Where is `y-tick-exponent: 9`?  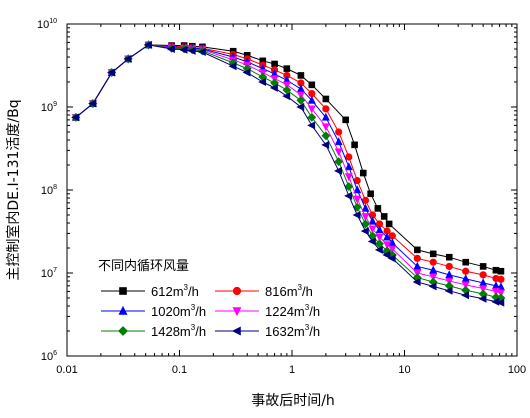
y-tick-exponent: 9 is located at coordinates (55, 104).